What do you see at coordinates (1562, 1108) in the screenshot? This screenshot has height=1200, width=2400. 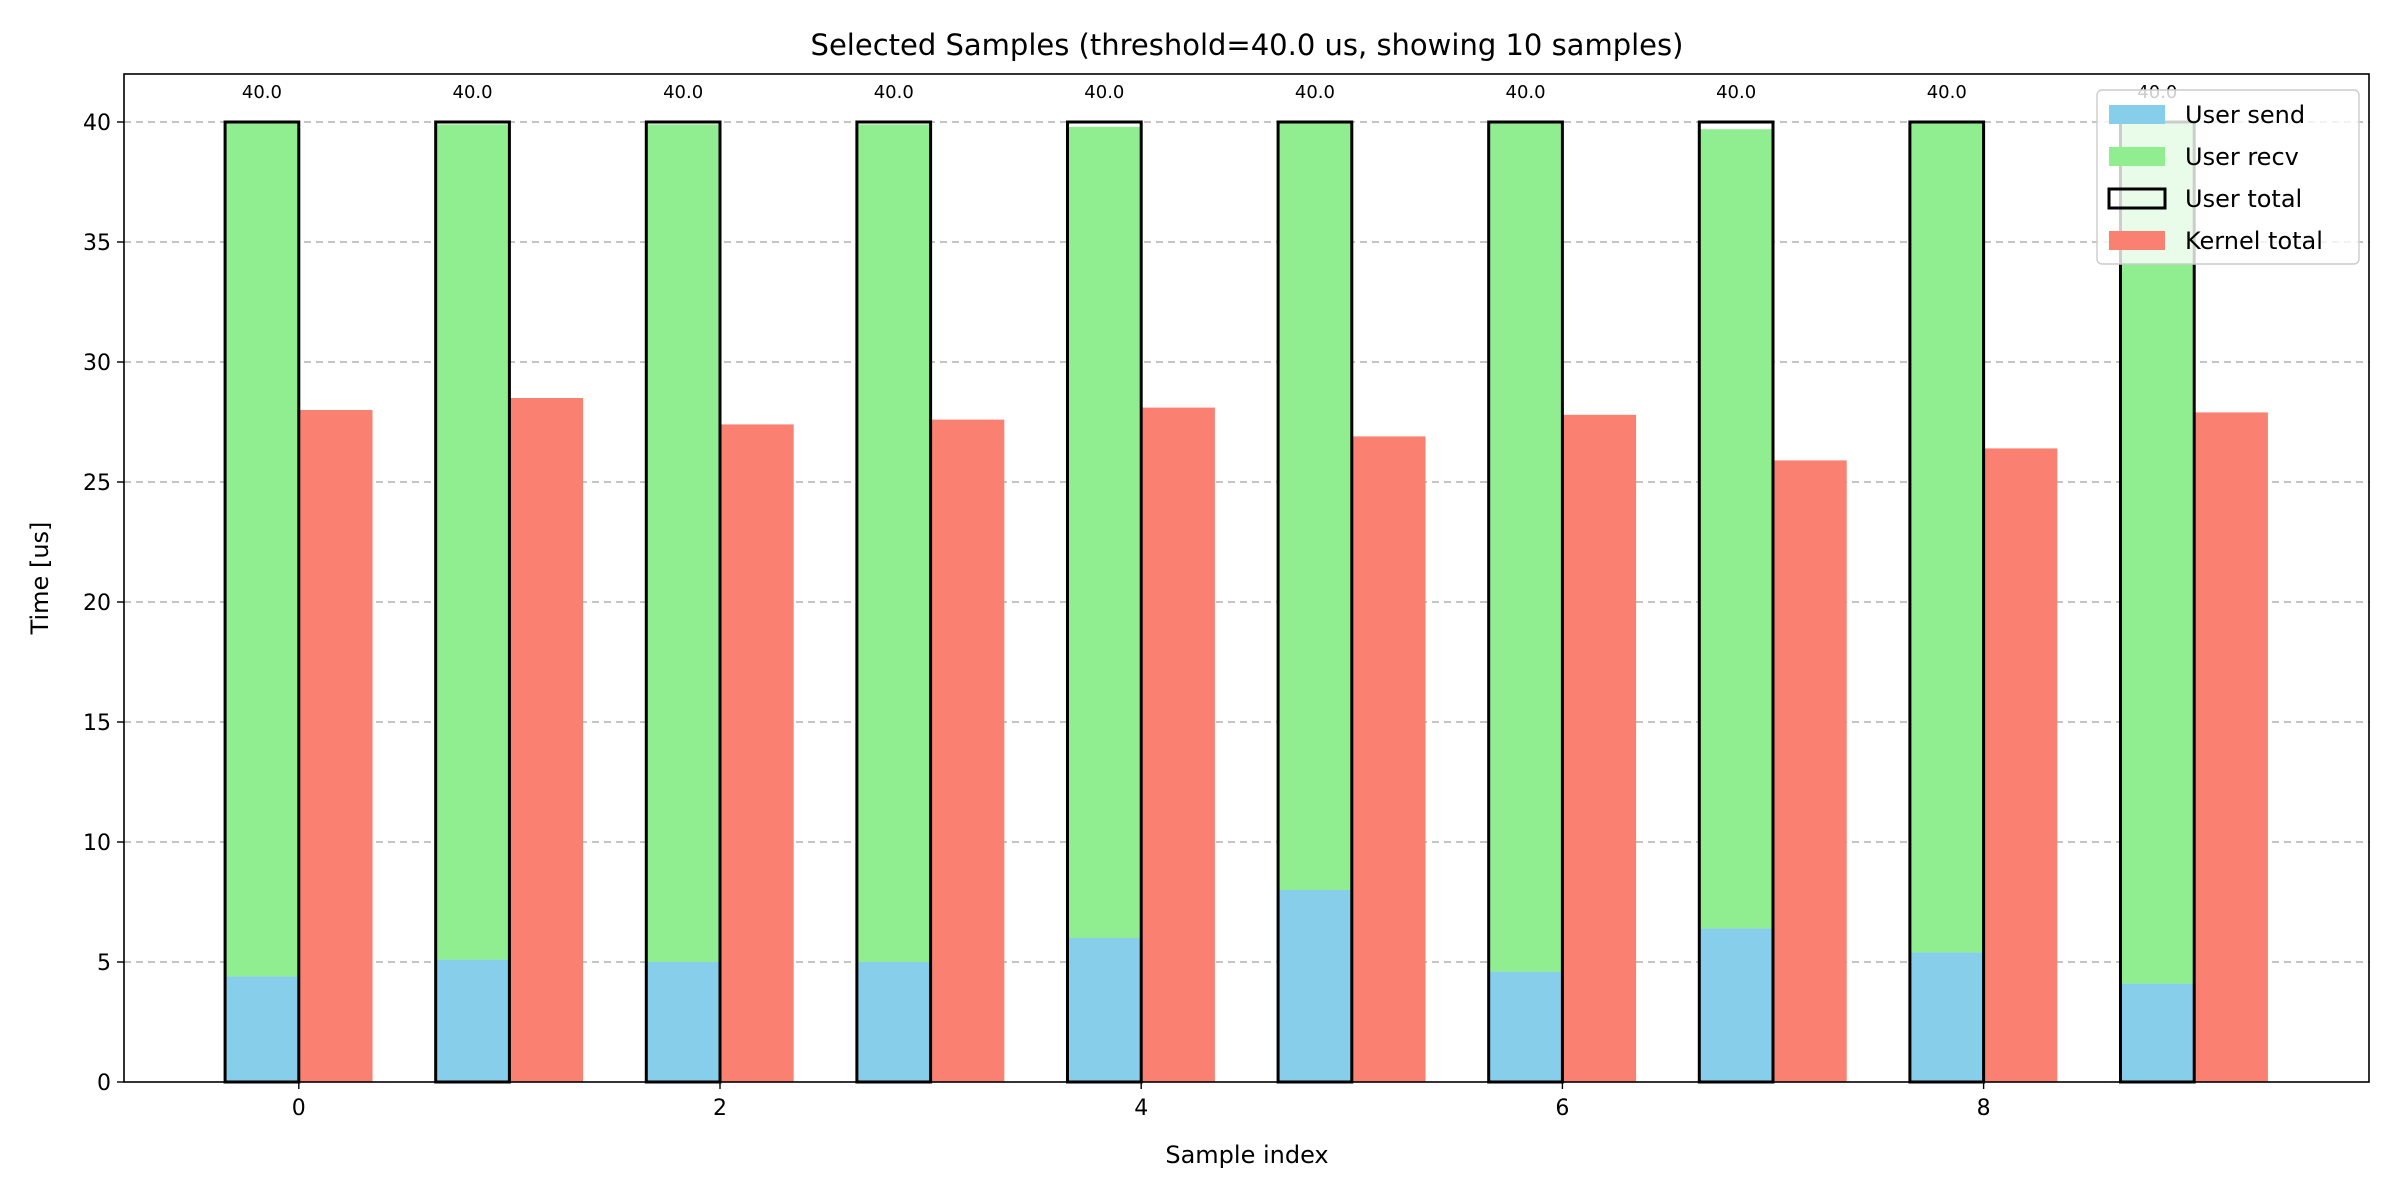 I see `x-tick-label: 6` at bounding box center [1562, 1108].